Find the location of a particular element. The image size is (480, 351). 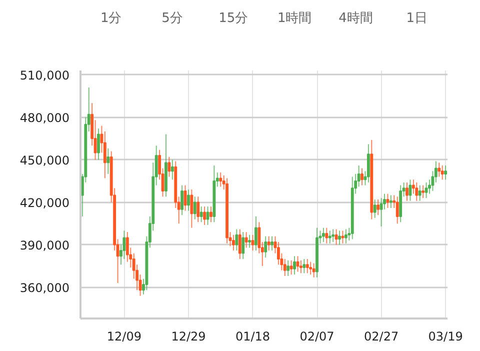

x-tick-label: 01/18 is located at coordinates (252, 337).